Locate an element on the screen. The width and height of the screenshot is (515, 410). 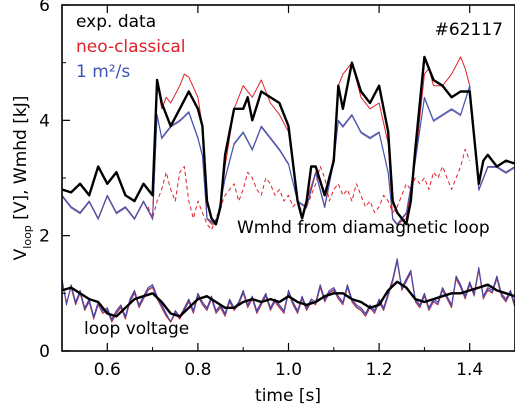
loop-voltage-annotation: loop voltage is located at coordinates (136, 329).